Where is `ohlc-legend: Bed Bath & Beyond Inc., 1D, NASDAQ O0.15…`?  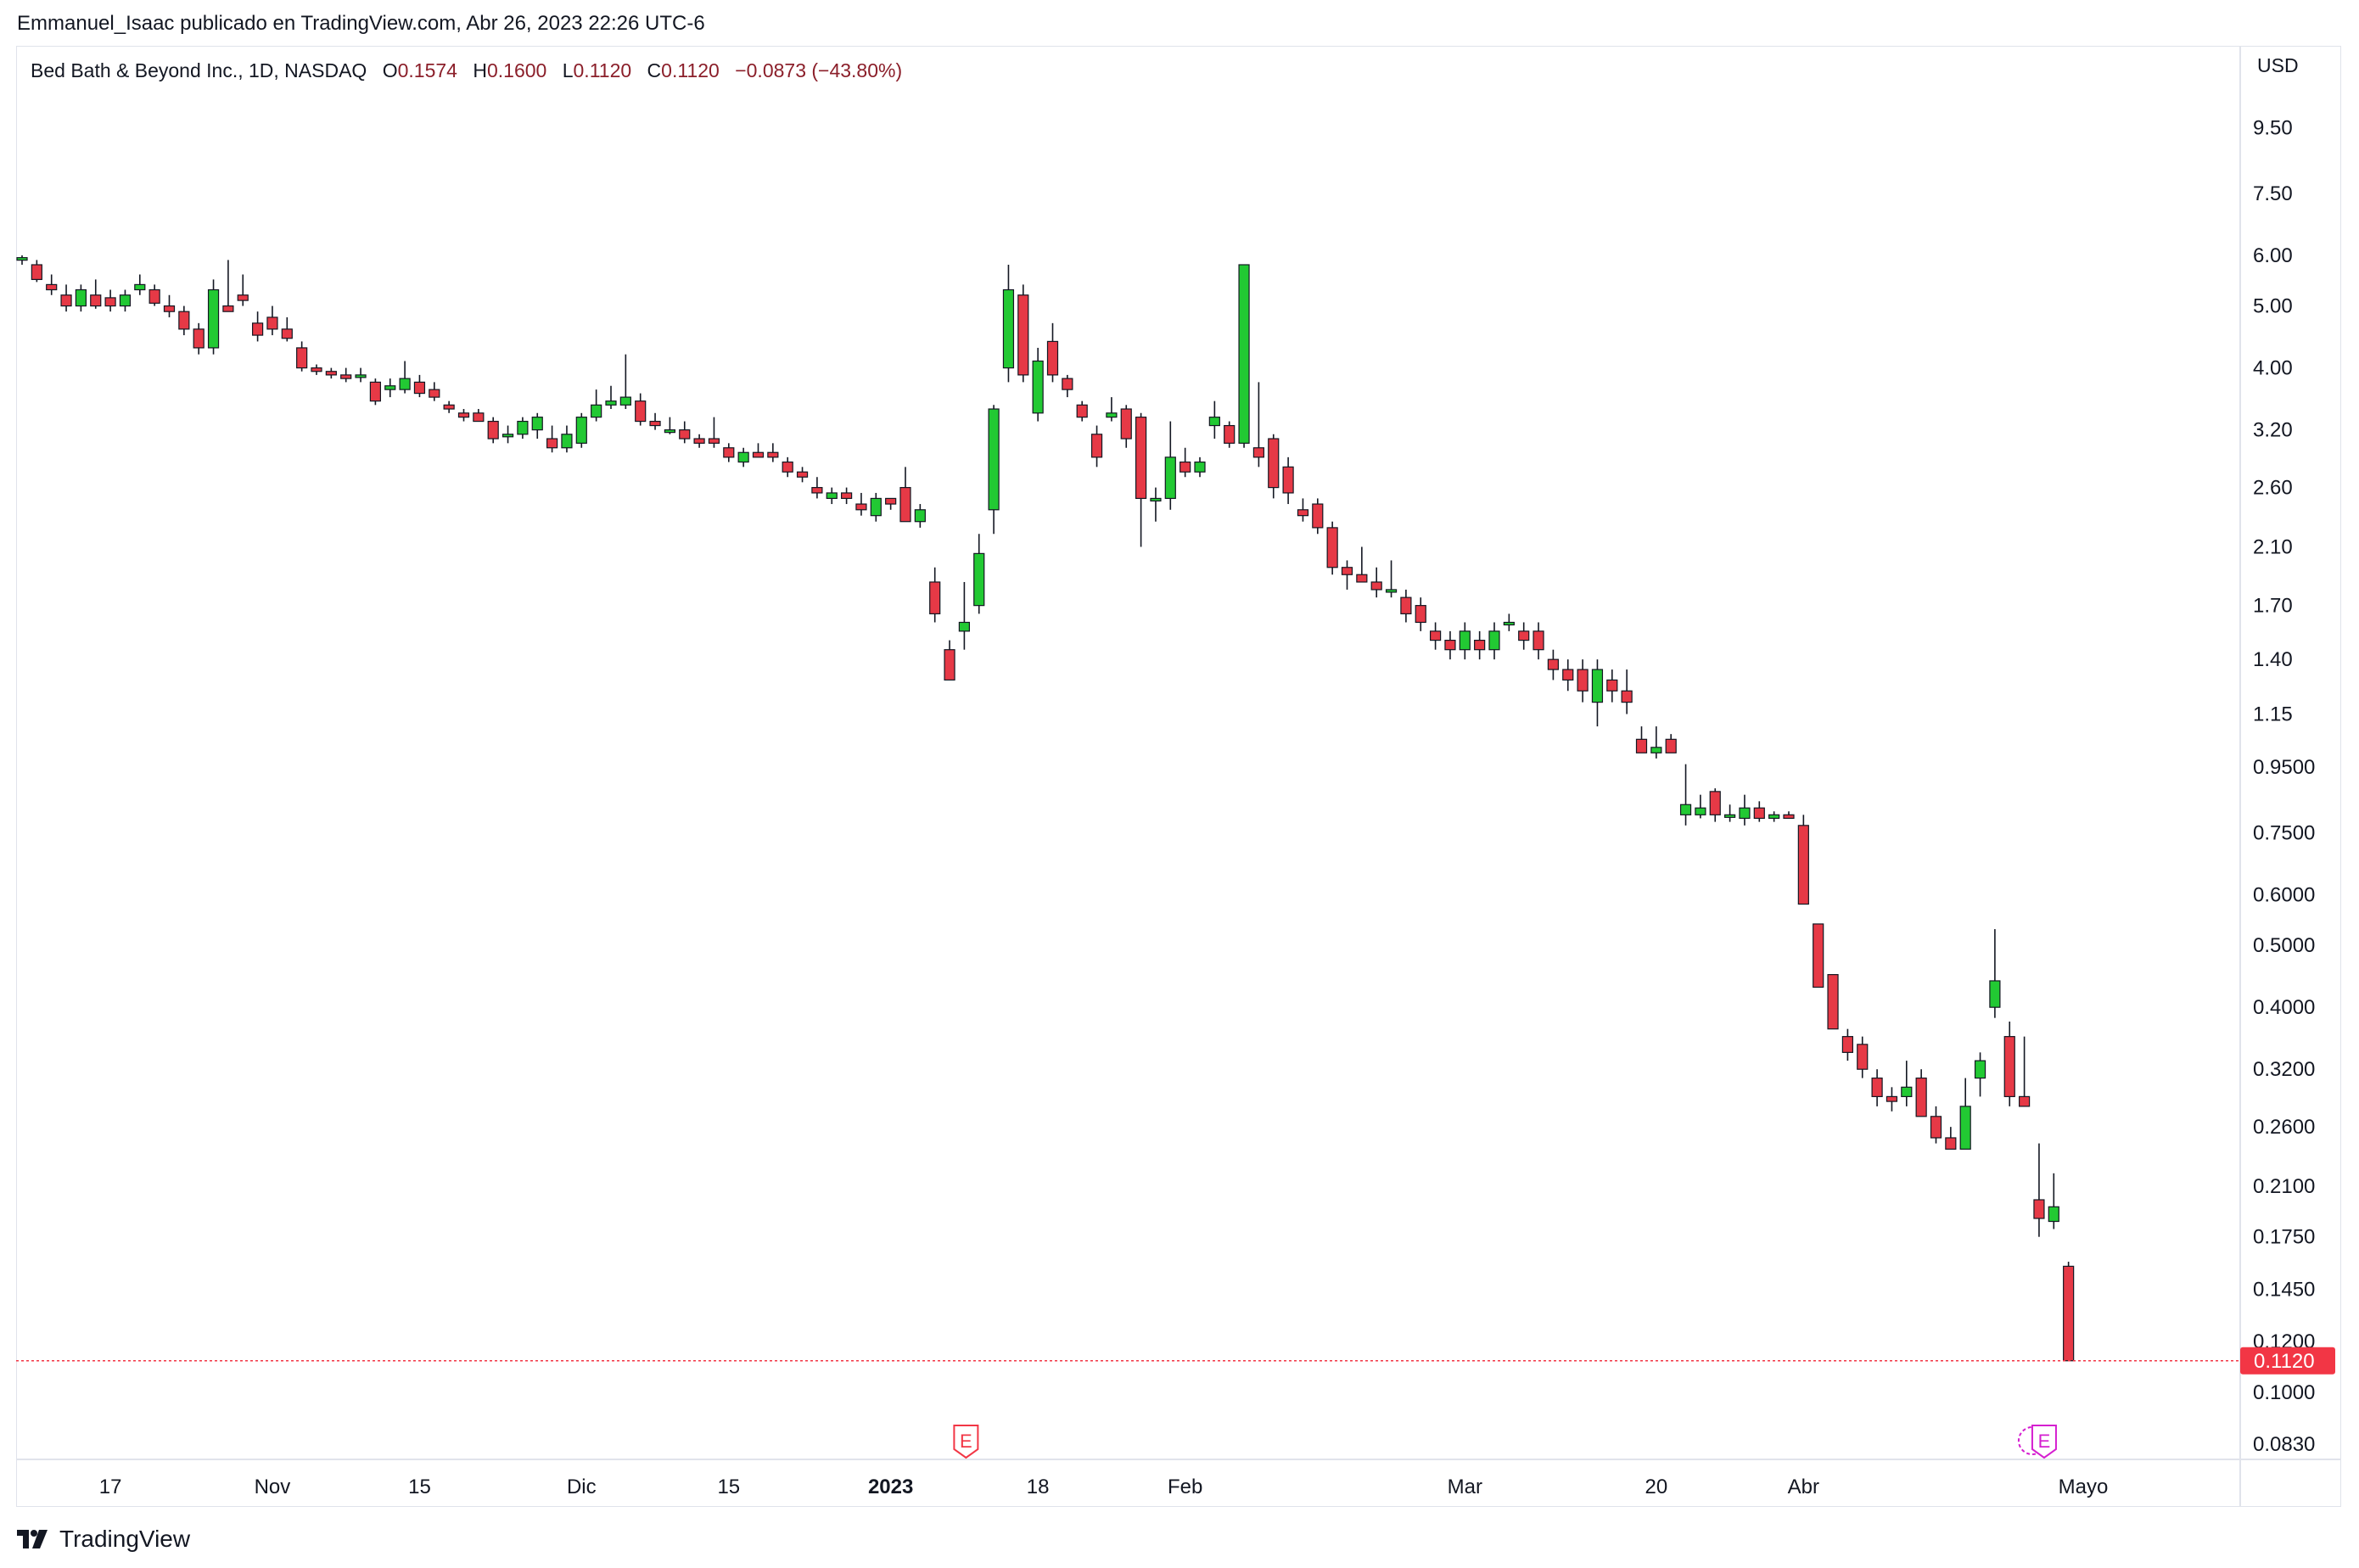
ohlc-legend: Bed Bath & Beyond Inc., 1D, NASDAQ O0.15… is located at coordinates (466, 71).